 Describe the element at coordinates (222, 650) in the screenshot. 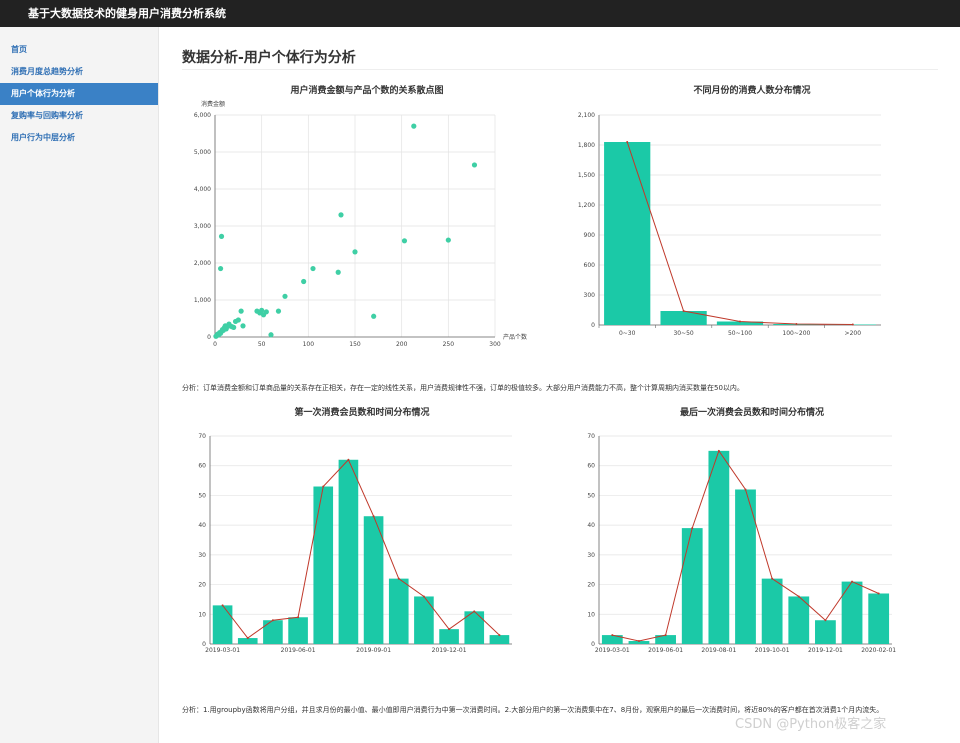

I see `x-tick-label: 2019-03-01` at that location.